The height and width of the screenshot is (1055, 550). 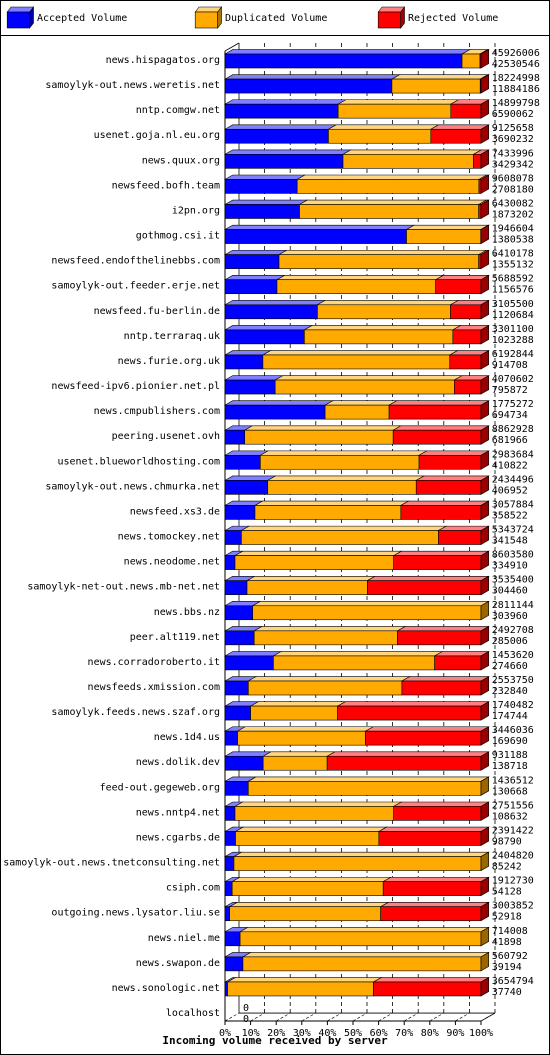 What do you see at coordinates (513, 340) in the screenshot?
I see `accepted-volume-label: 1023288` at bounding box center [513, 340].